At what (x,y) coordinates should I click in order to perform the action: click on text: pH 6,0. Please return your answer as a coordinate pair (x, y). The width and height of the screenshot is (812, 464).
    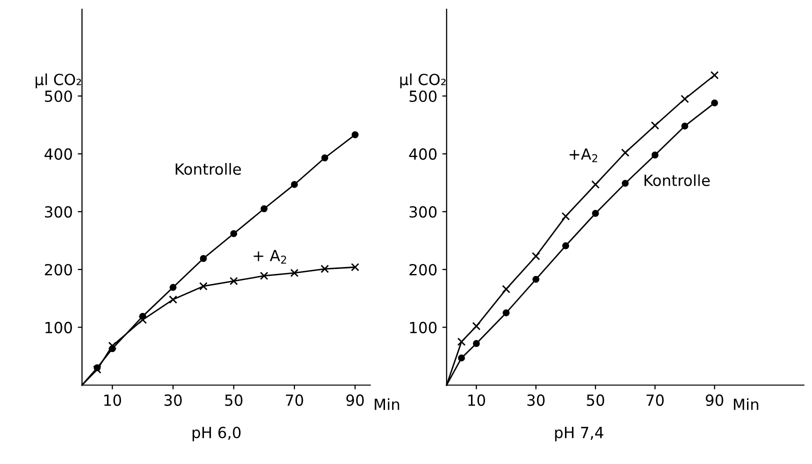
    Looking at the image, I should click on (216, 434).